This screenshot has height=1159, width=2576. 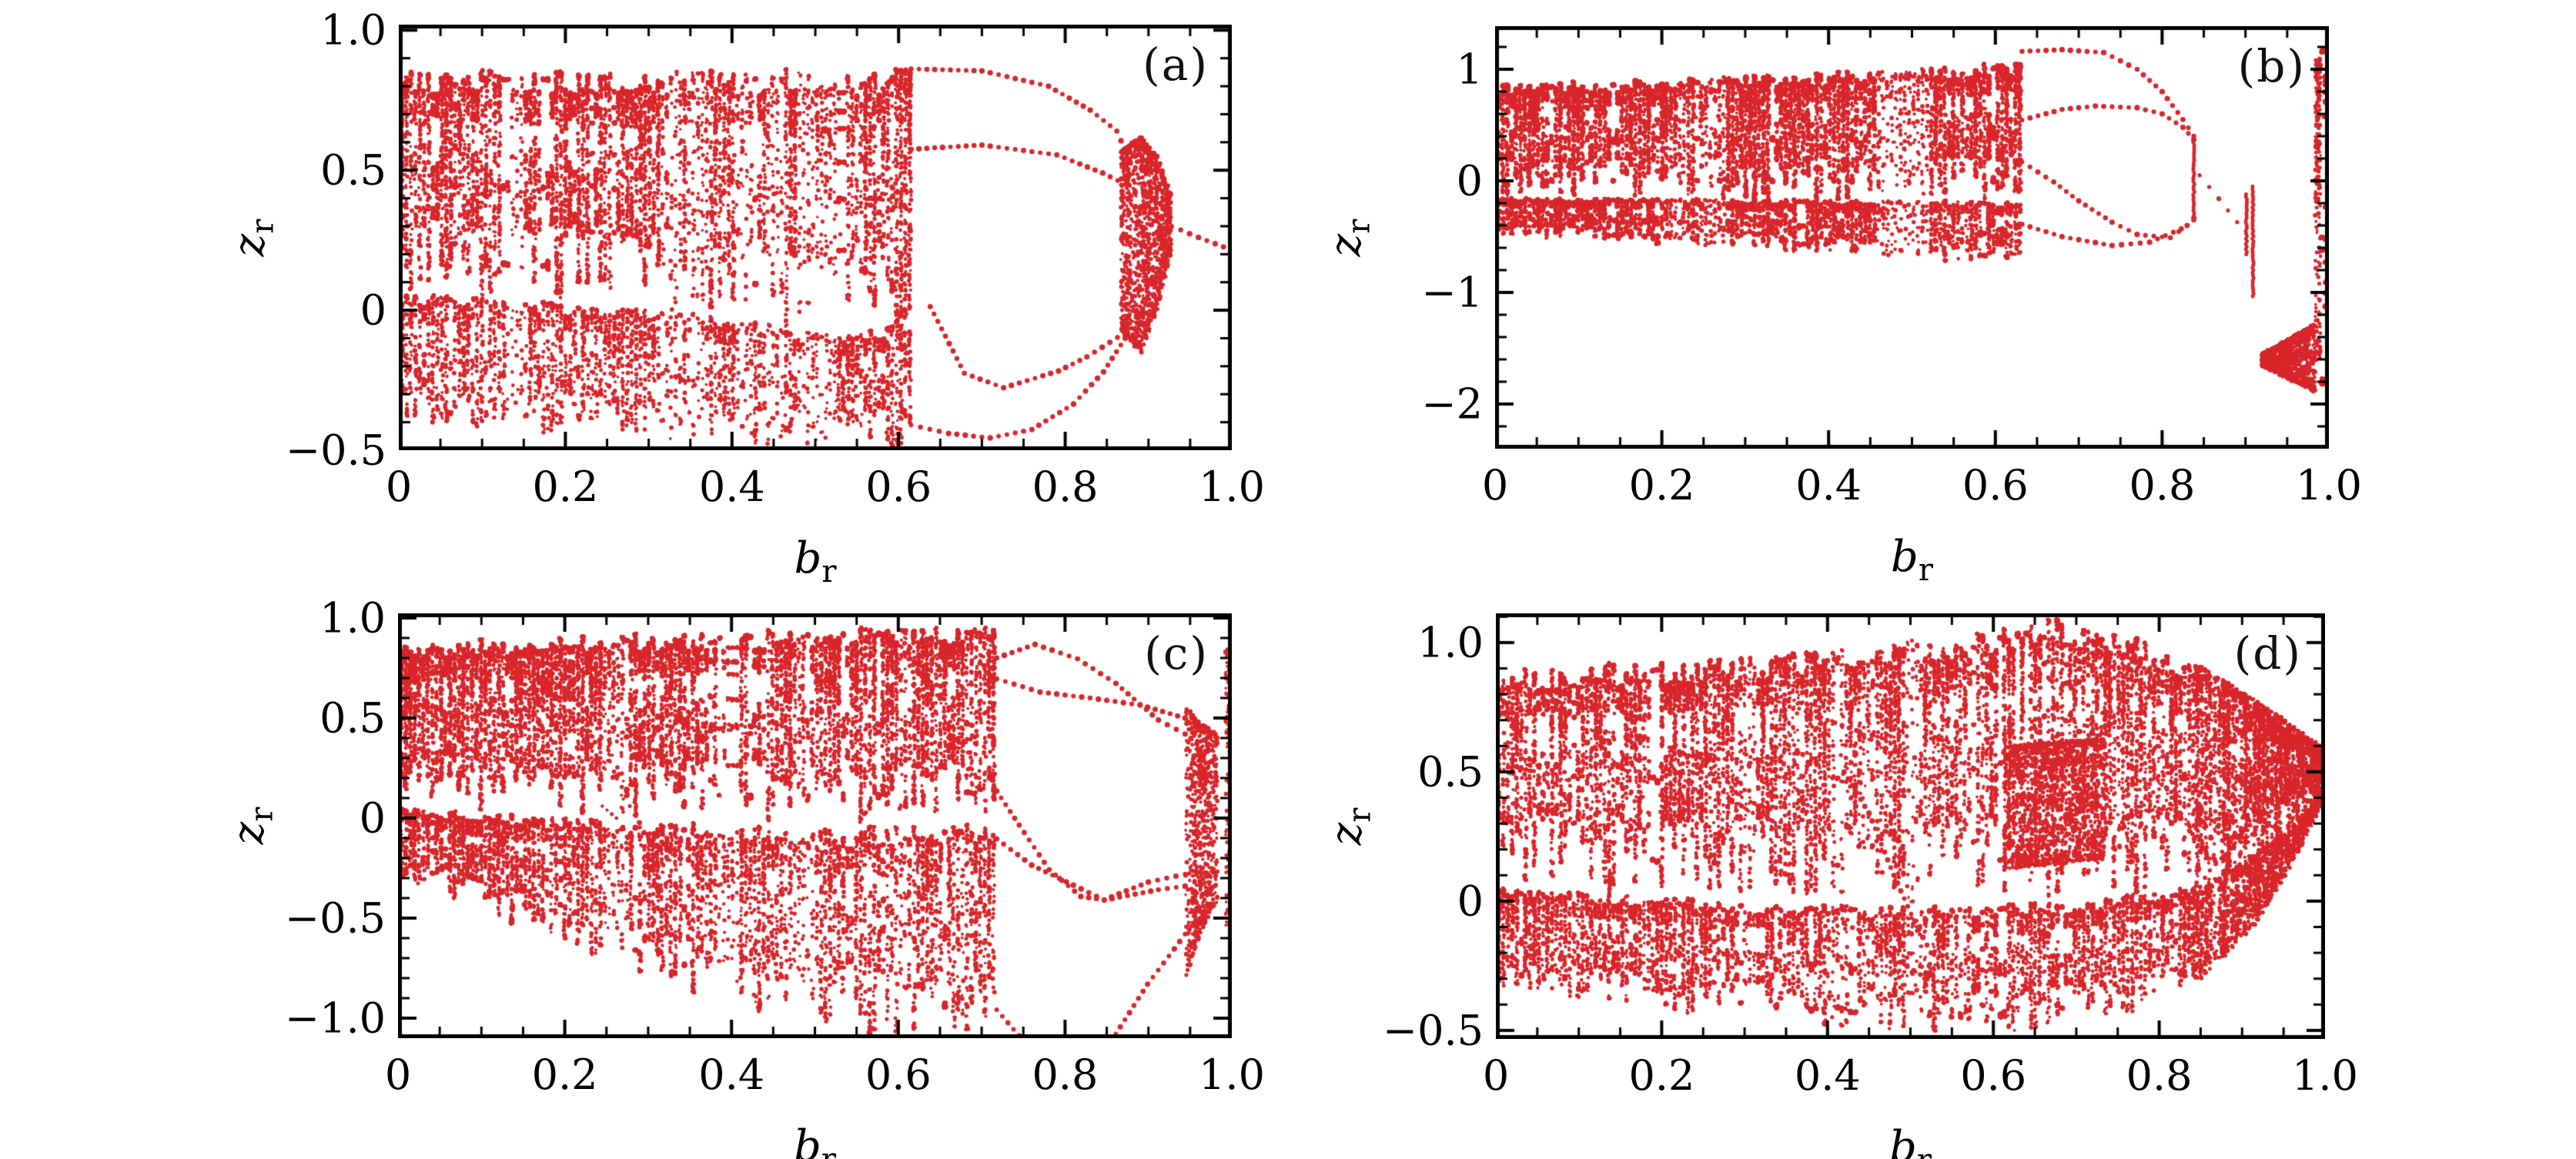 I want to click on y-tick-label: 1, so click(x=1470, y=70).